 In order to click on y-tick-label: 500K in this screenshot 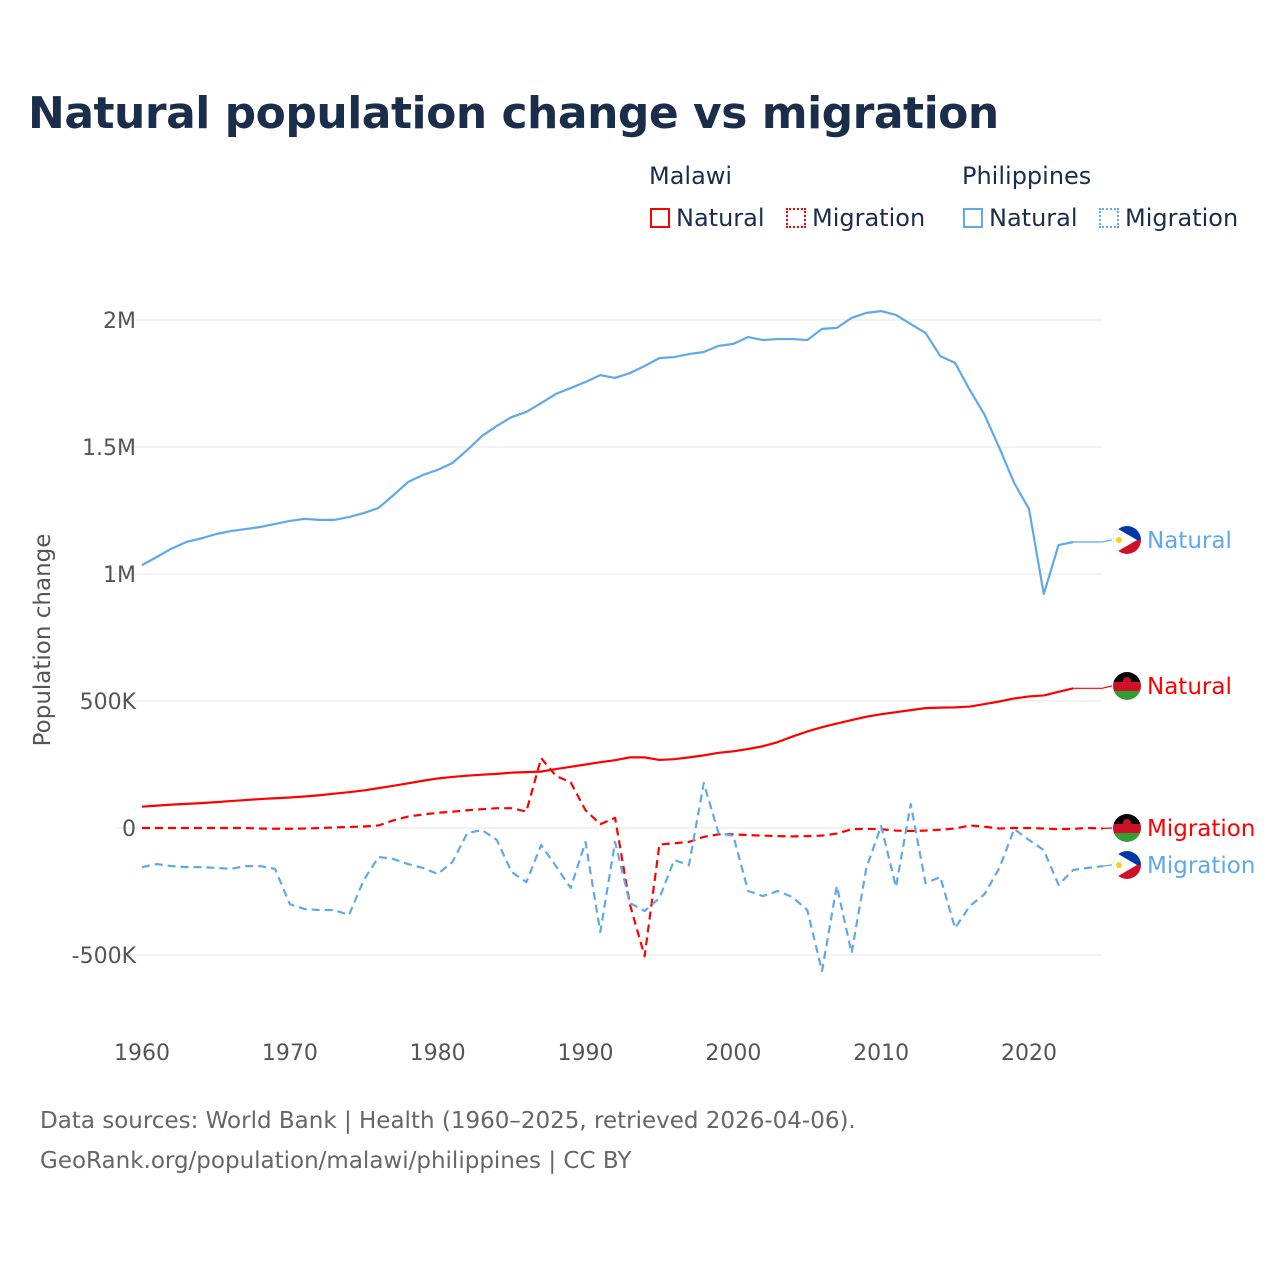, I will do `click(108, 702)`.